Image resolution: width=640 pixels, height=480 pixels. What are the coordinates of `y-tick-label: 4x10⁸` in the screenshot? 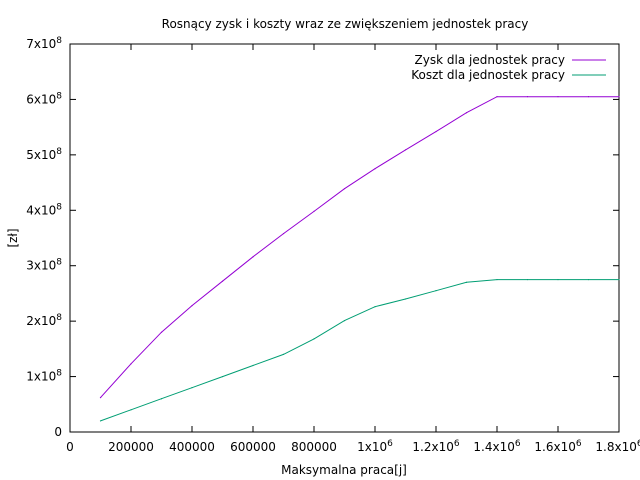 It's located at (44, 209).